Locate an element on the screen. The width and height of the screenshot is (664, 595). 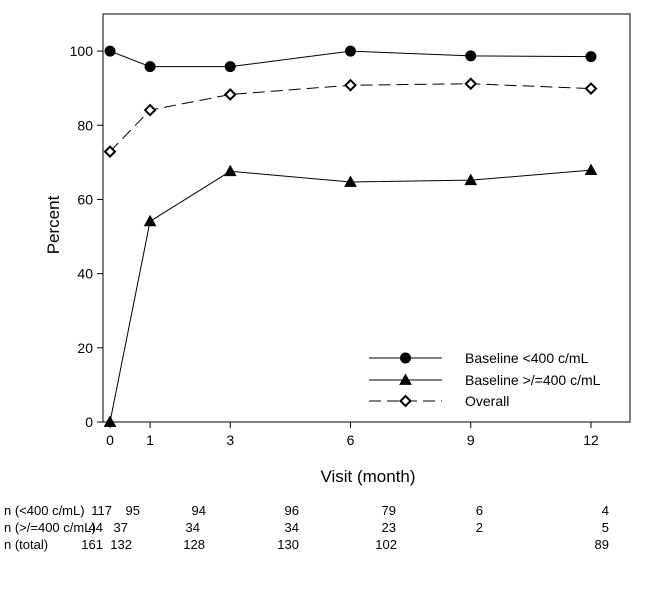
legend-label: Baseline >/=400 c/mL is located at coordinates (533, 380).